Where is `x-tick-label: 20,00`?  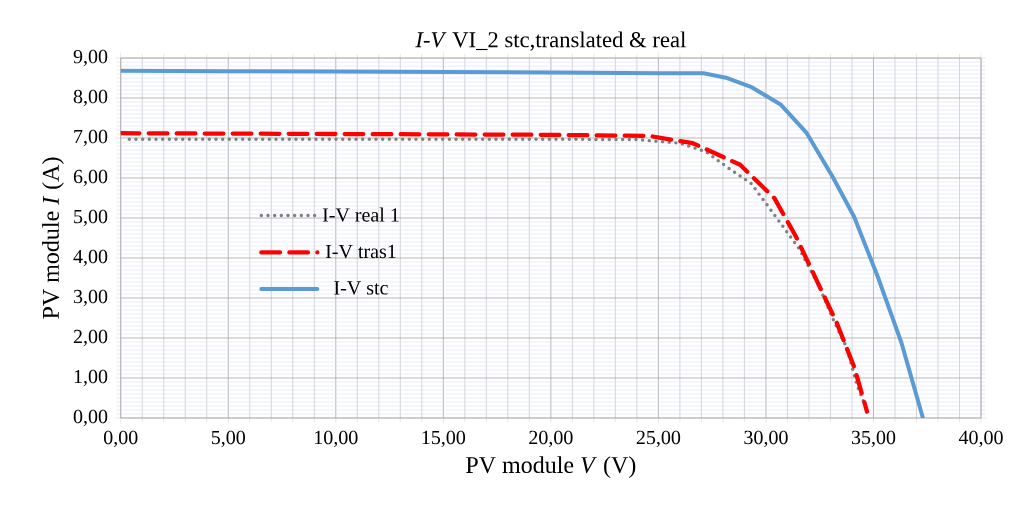
x-tick-label: 20,00 is located at coordinates (551, 439).